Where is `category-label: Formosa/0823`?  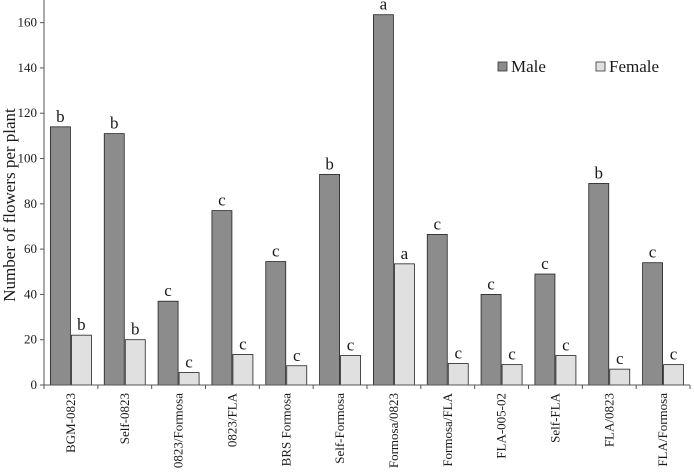
category-label: Formosa/0823 is located at coordinates (393, 430).